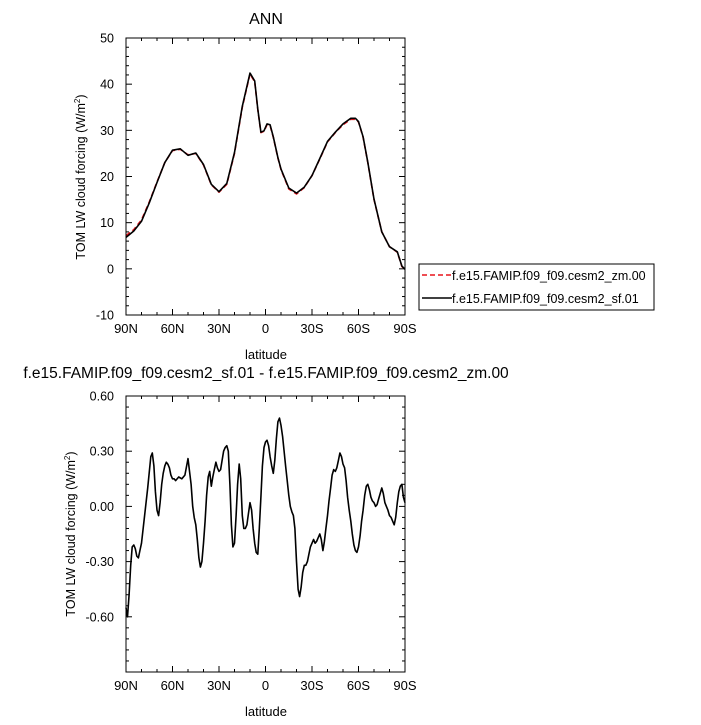 The image size is (701, 725). I want to click on top-y-tick-label: 0, so click(110, 269).